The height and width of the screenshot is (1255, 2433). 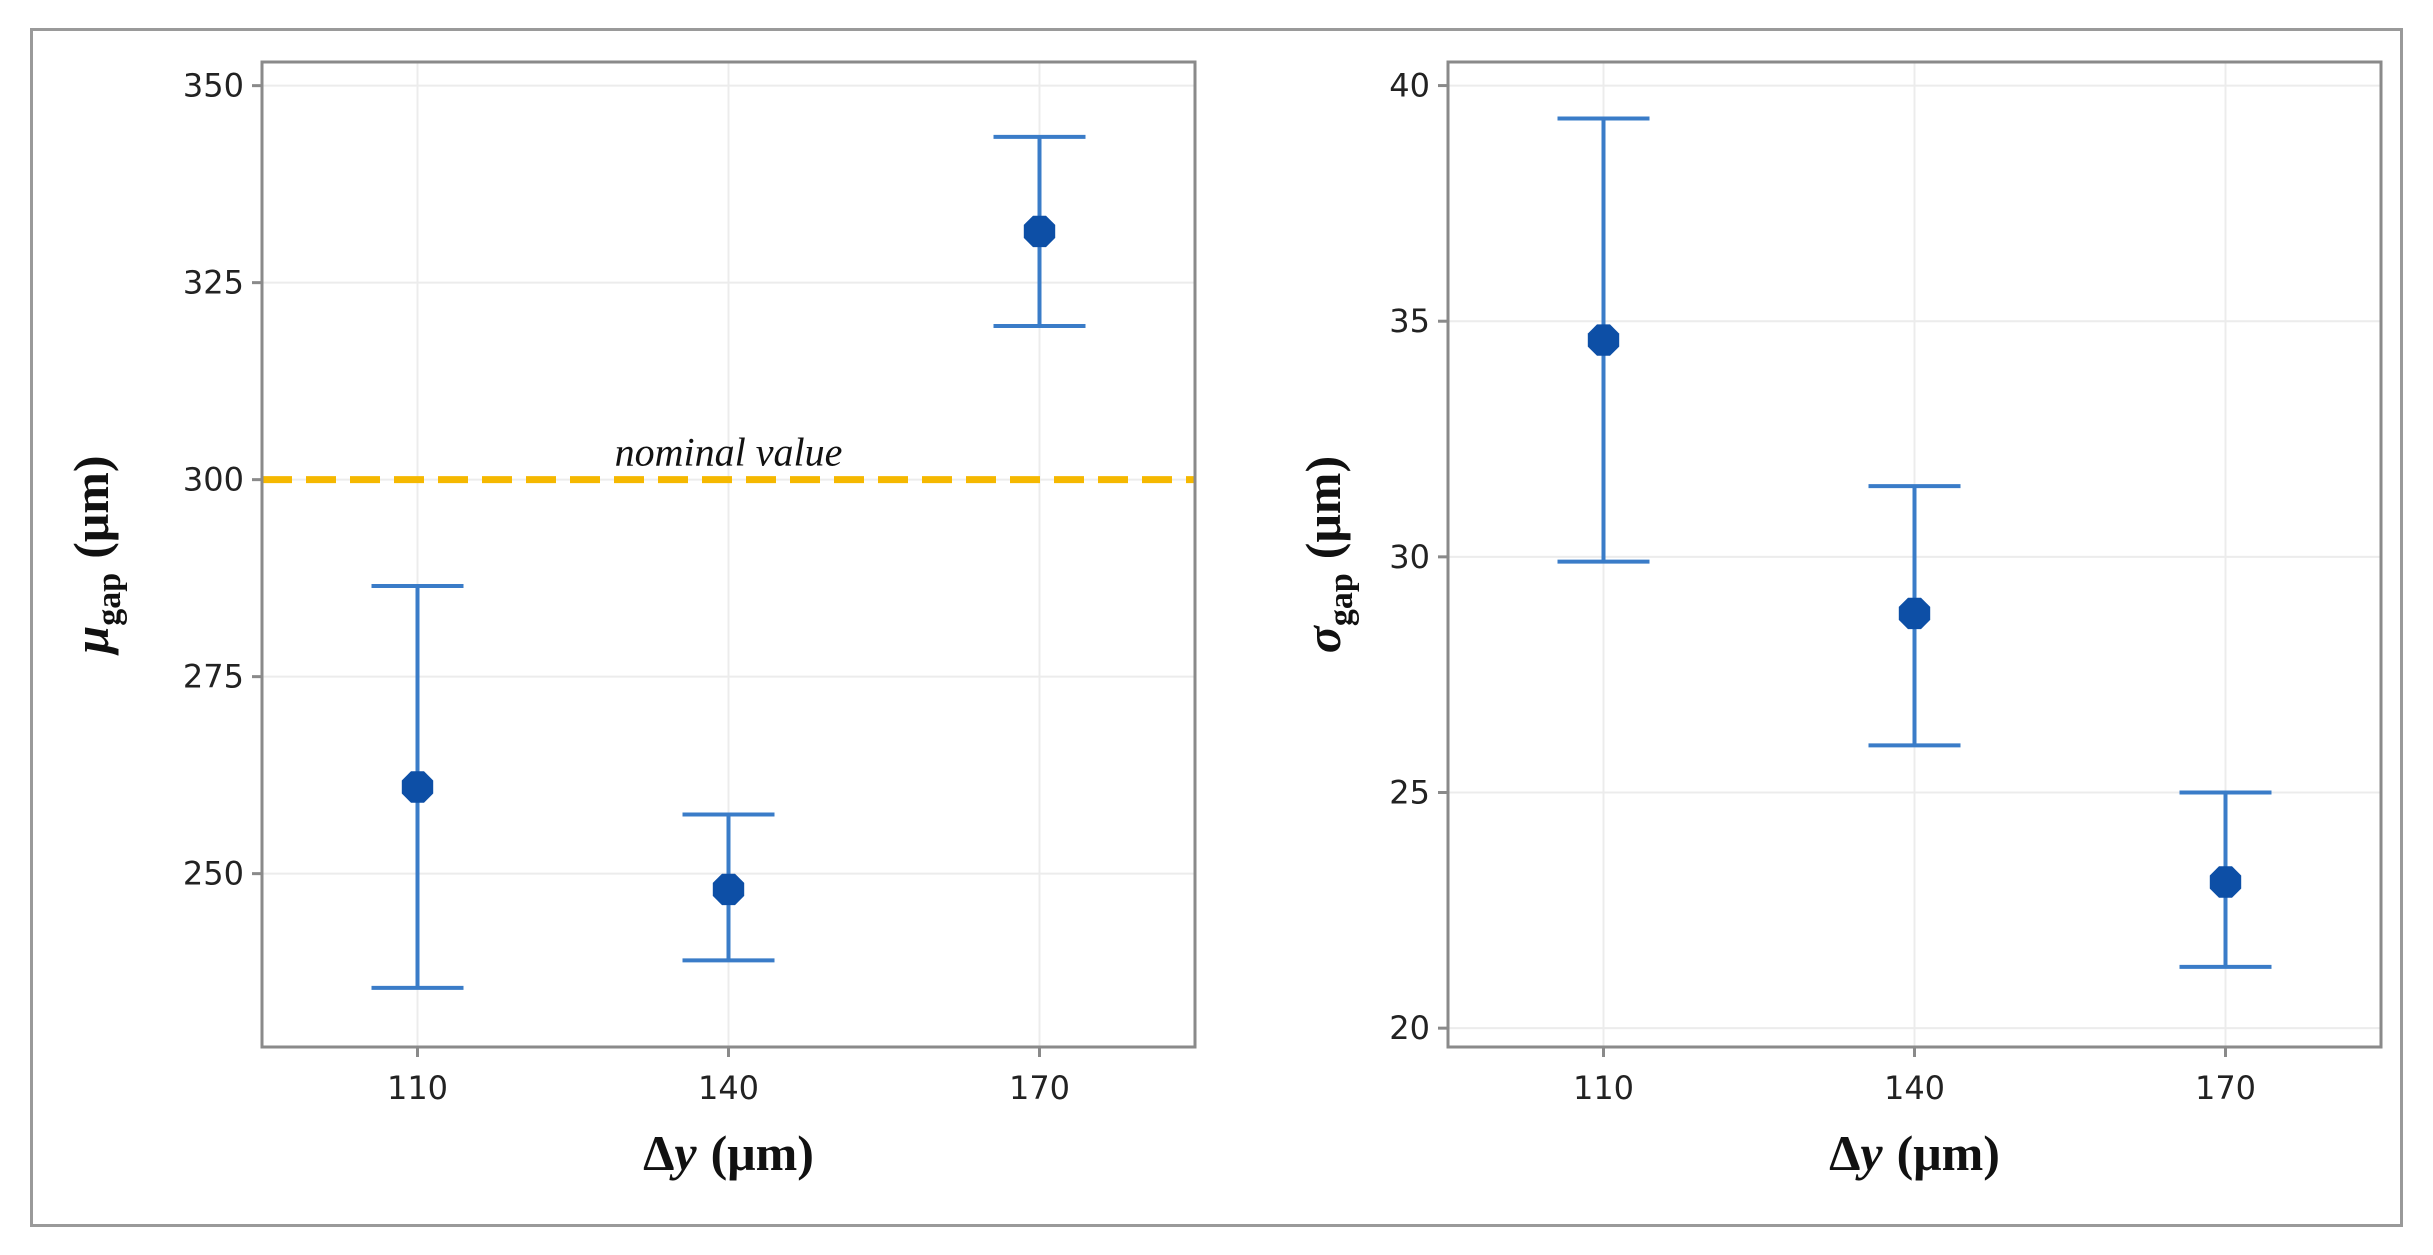 I want to click on y-tick-label: 300, so click(x=213, y=480).